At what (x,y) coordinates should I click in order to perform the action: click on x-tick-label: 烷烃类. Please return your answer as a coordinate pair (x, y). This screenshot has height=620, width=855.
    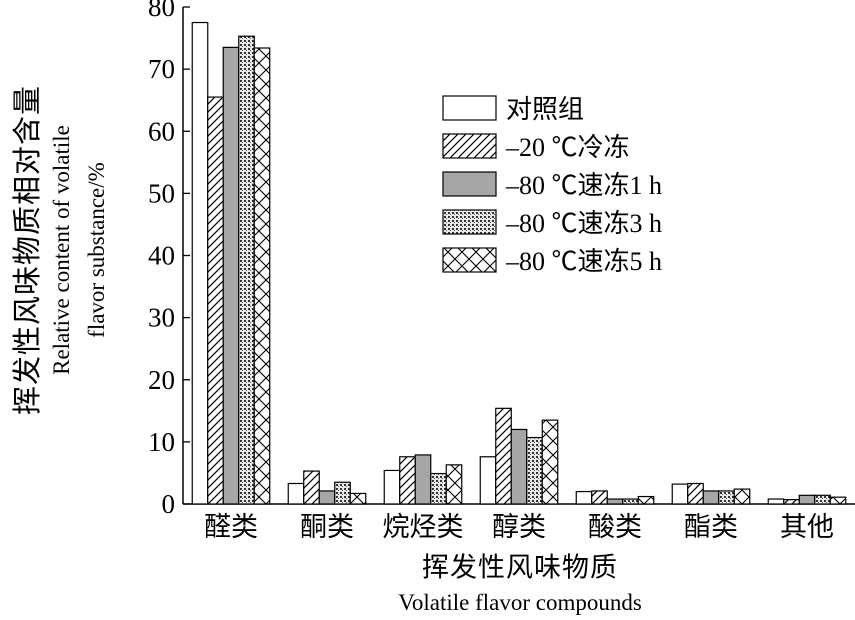
    Looking at the image, I should click on (423, 527).